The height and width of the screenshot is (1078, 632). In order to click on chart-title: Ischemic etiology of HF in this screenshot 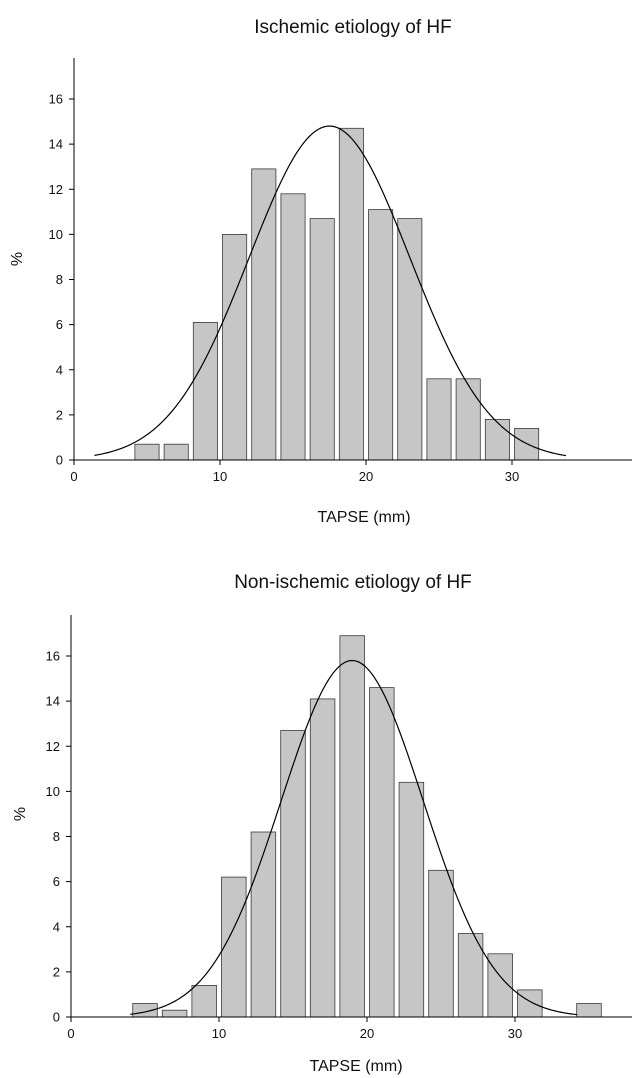, I will do `click(352, 27)`.